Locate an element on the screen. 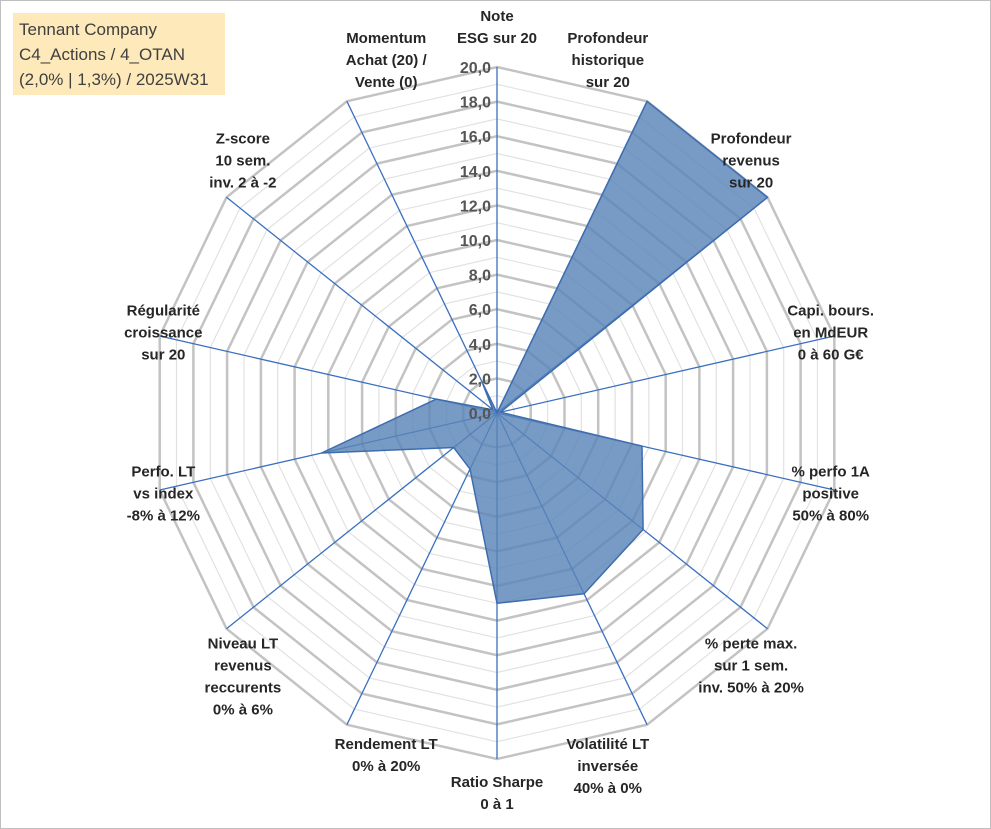  radial-tick-labels: 0,0 2,0 4,0 6,0 8,0 10,0 12,0 14,0 16,0 18,0 20,0 is located at coordinates (475, 241).